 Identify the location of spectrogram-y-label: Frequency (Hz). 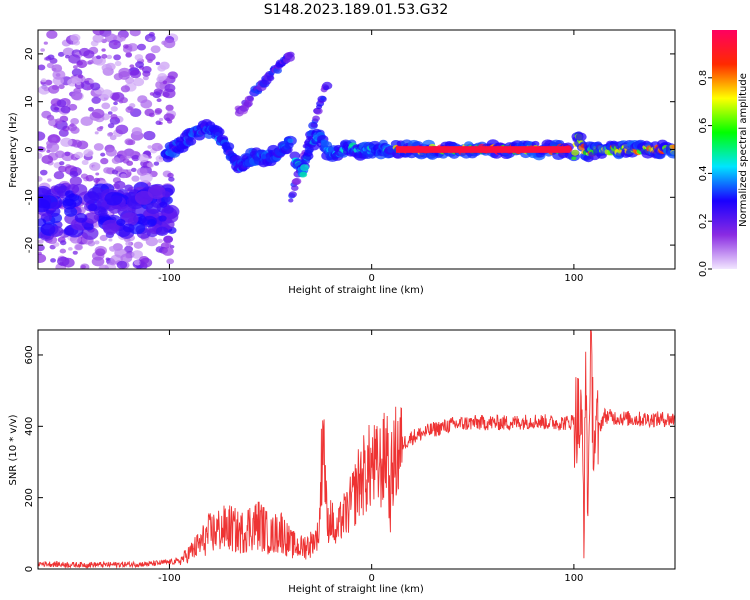
(13, 150).